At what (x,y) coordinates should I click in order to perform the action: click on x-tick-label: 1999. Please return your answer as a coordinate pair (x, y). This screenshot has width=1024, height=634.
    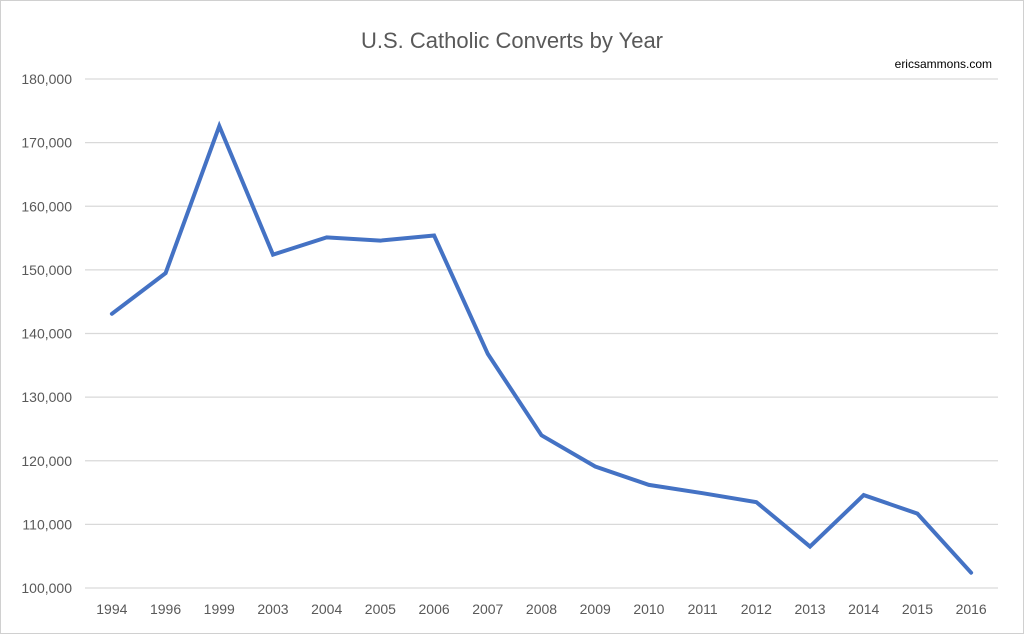
    Looking at the image, I should click on (219, 609).